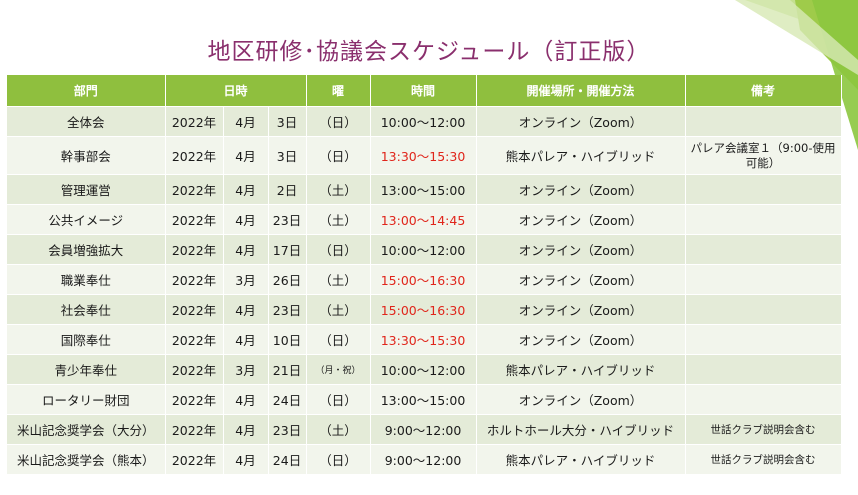 Image resolution: width=858 pixels, height=495 pixels. What do you see at coordinates (287, 339) in the screenshot?
I see `cell-day: 10日` at bounding box center [287, 339].